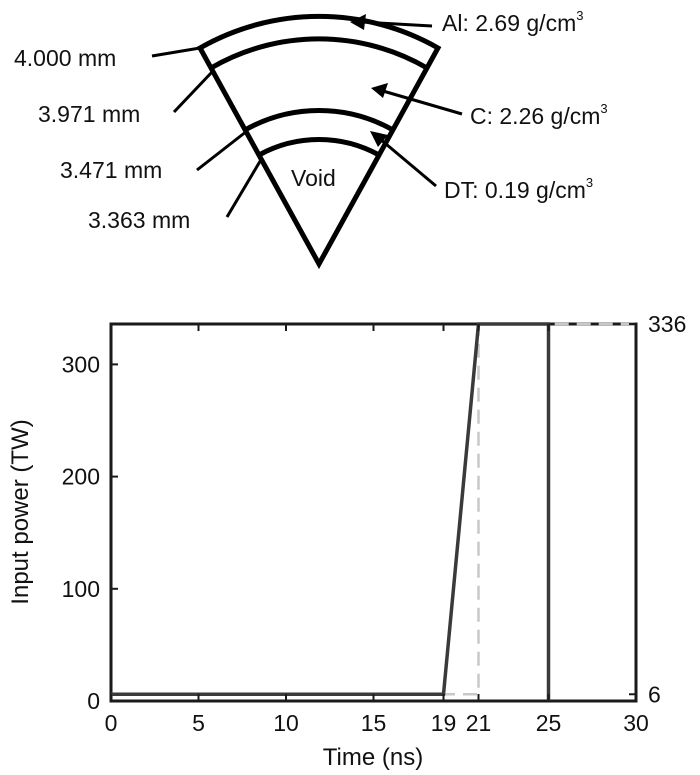  I want to click on radius-label-3363: 3.363 mm, so click(139, 220).